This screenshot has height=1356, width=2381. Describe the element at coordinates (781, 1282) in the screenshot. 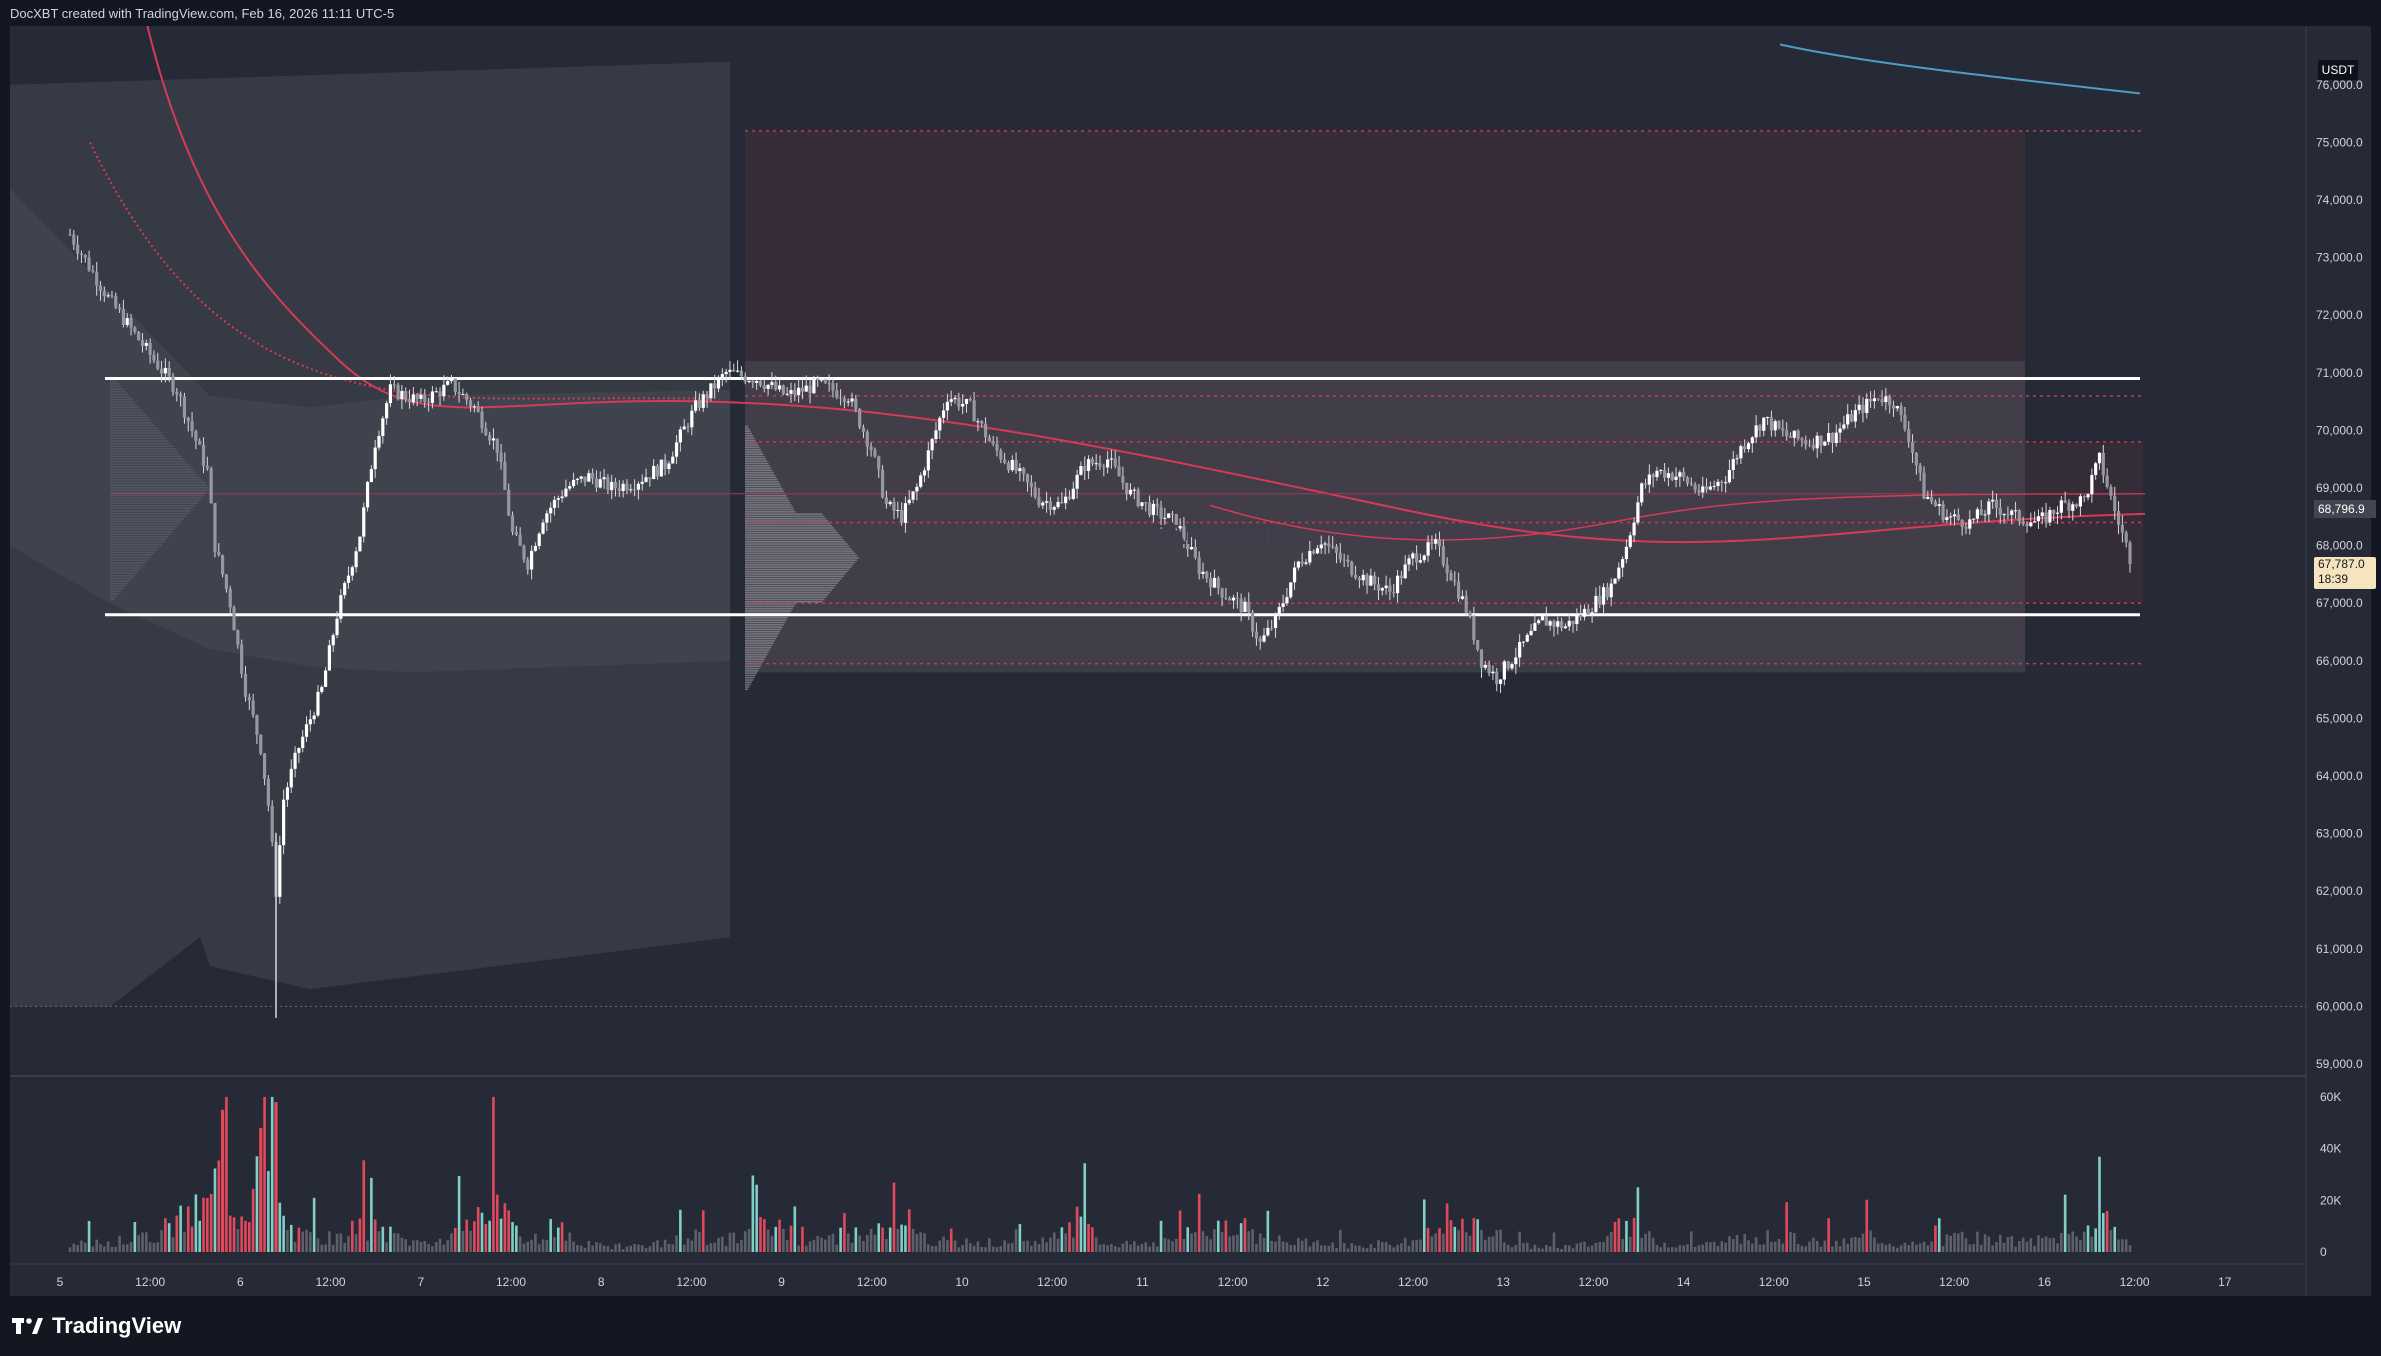

I see `time-axis-label: 9` at that location.